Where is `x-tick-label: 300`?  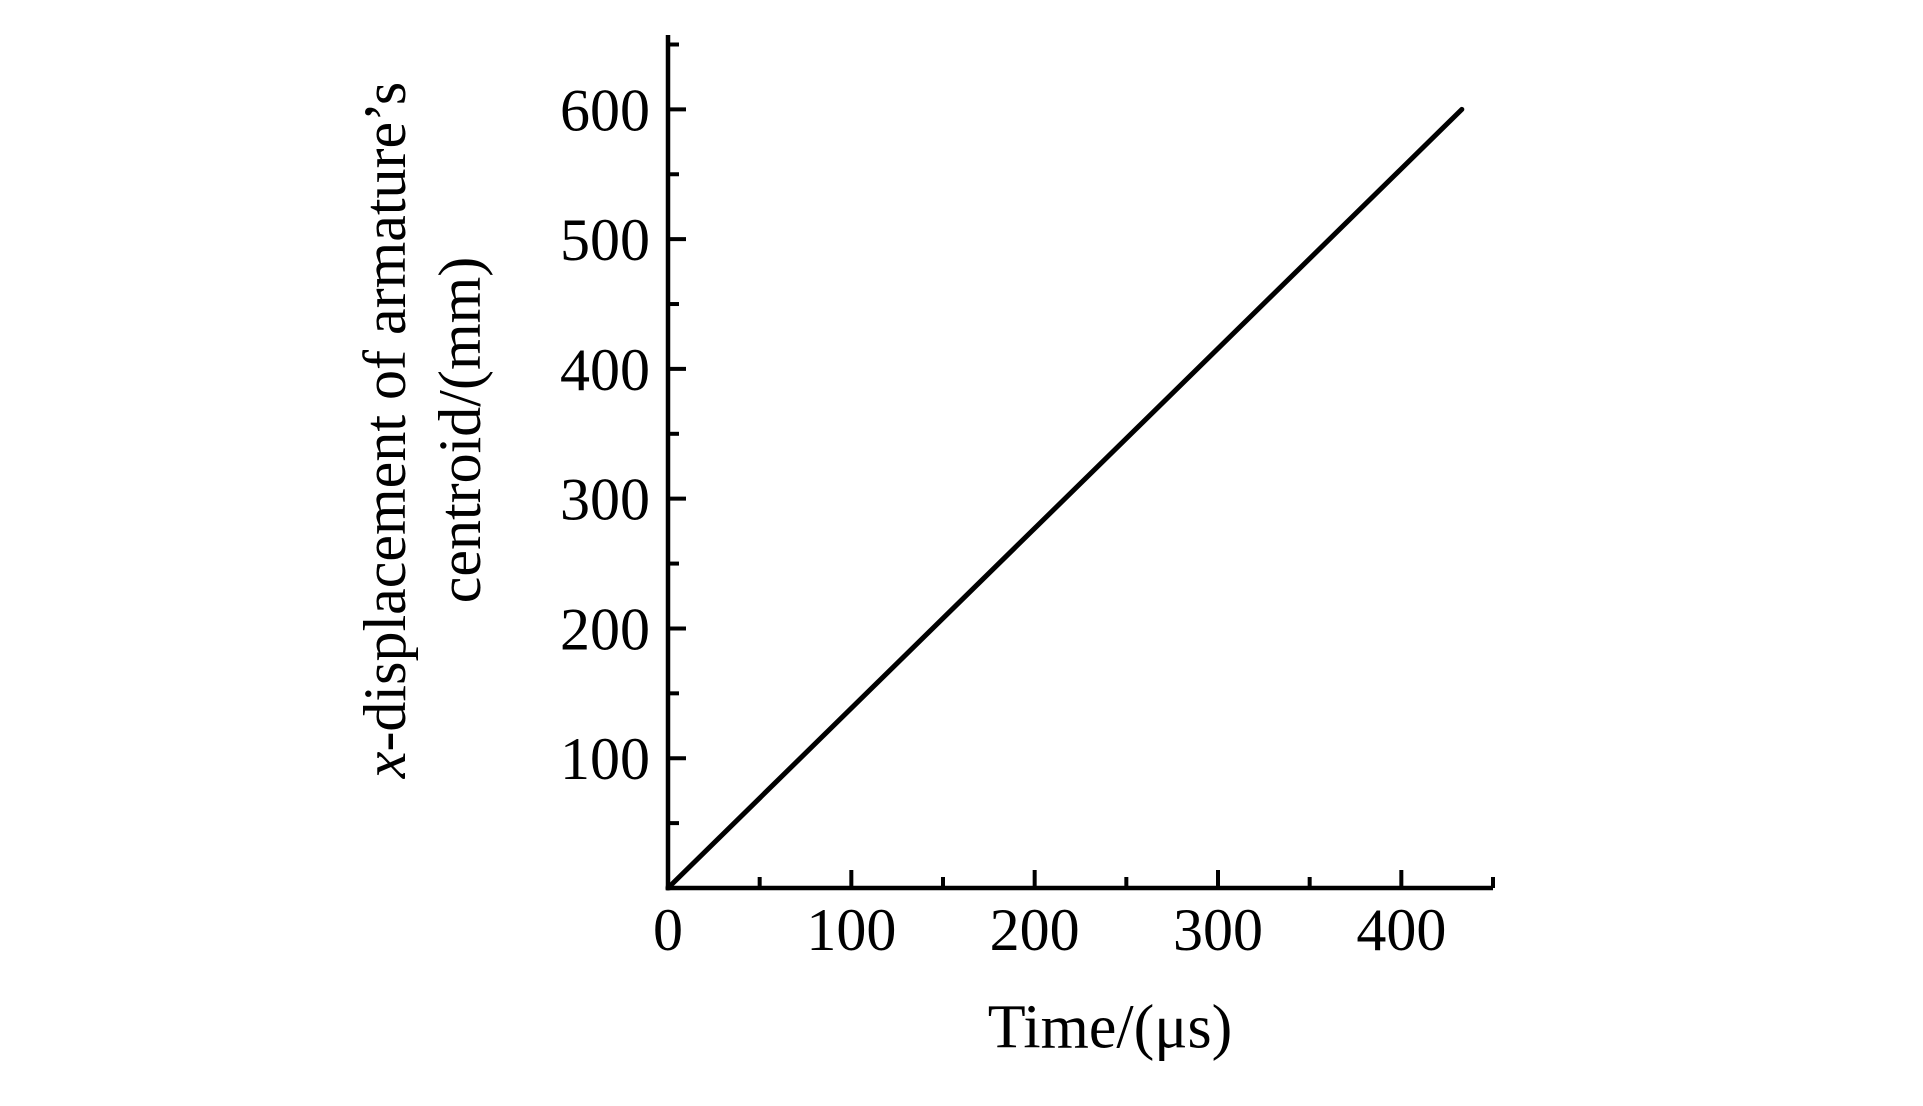 x-tick-label: 300 is located at coordinates (1218, 930).